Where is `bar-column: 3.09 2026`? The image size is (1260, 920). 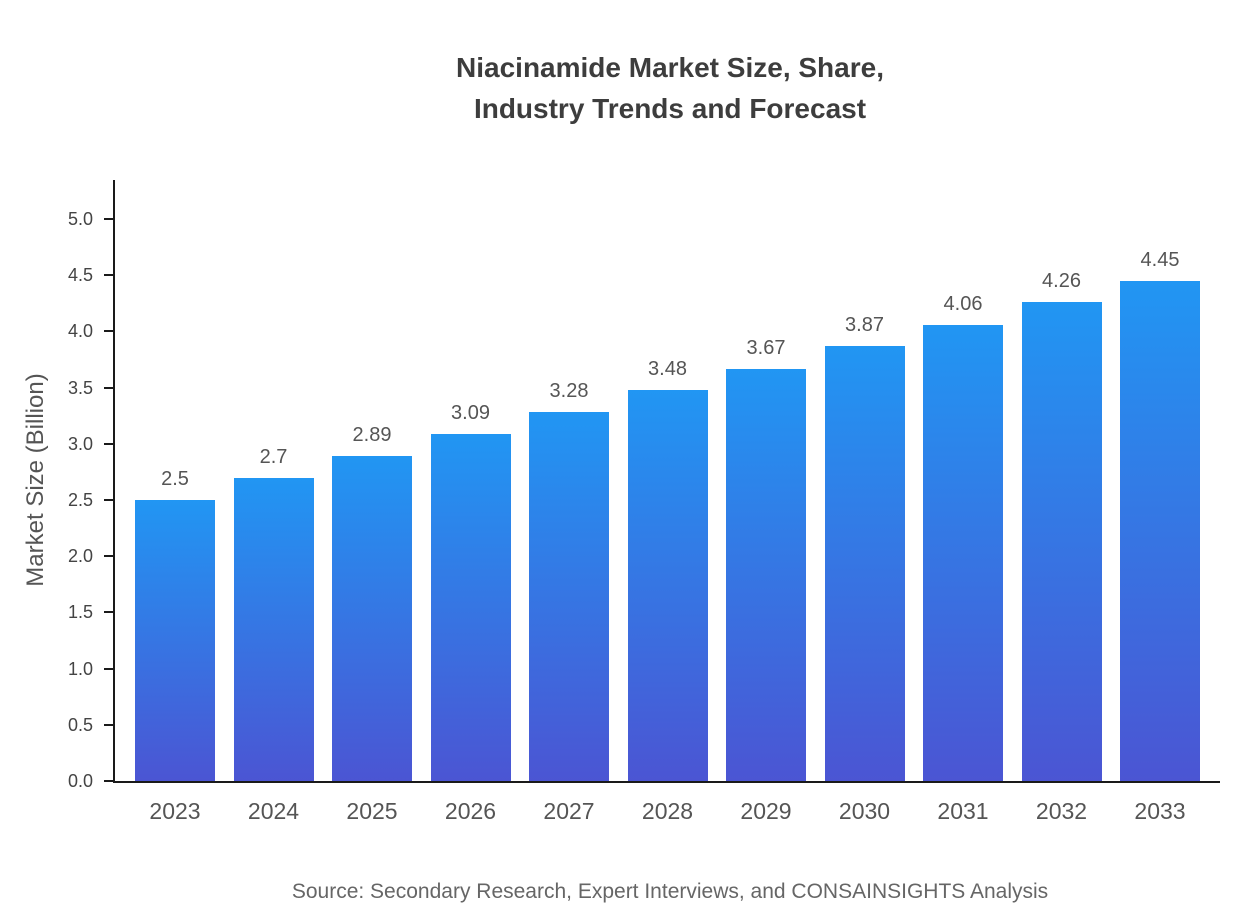 bar-column: 3.09 2026 is located at coordinates (470, 502).